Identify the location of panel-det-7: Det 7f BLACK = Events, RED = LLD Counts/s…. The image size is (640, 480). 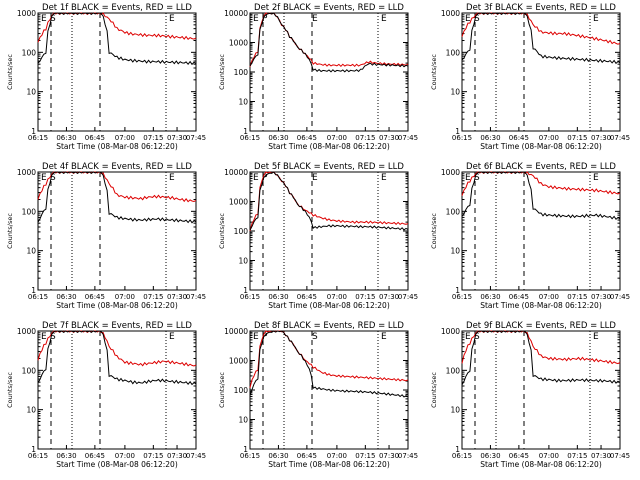
(106, 395).